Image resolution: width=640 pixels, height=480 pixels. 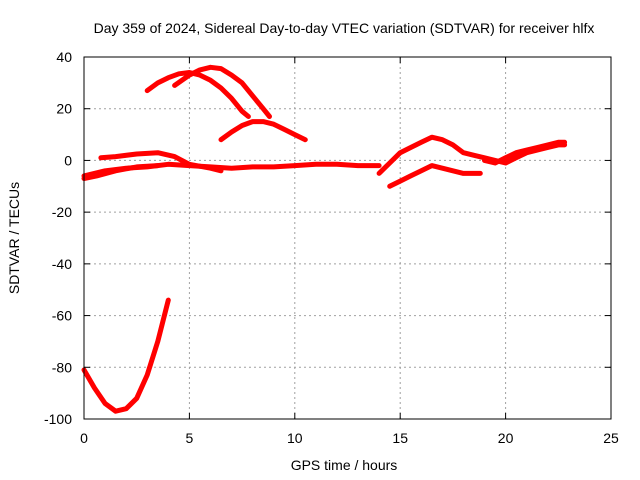 What do you see at coordinates (62, 212) in the screenshot?
I see `y-tick-label: -20` at bounding box center [62, 212].